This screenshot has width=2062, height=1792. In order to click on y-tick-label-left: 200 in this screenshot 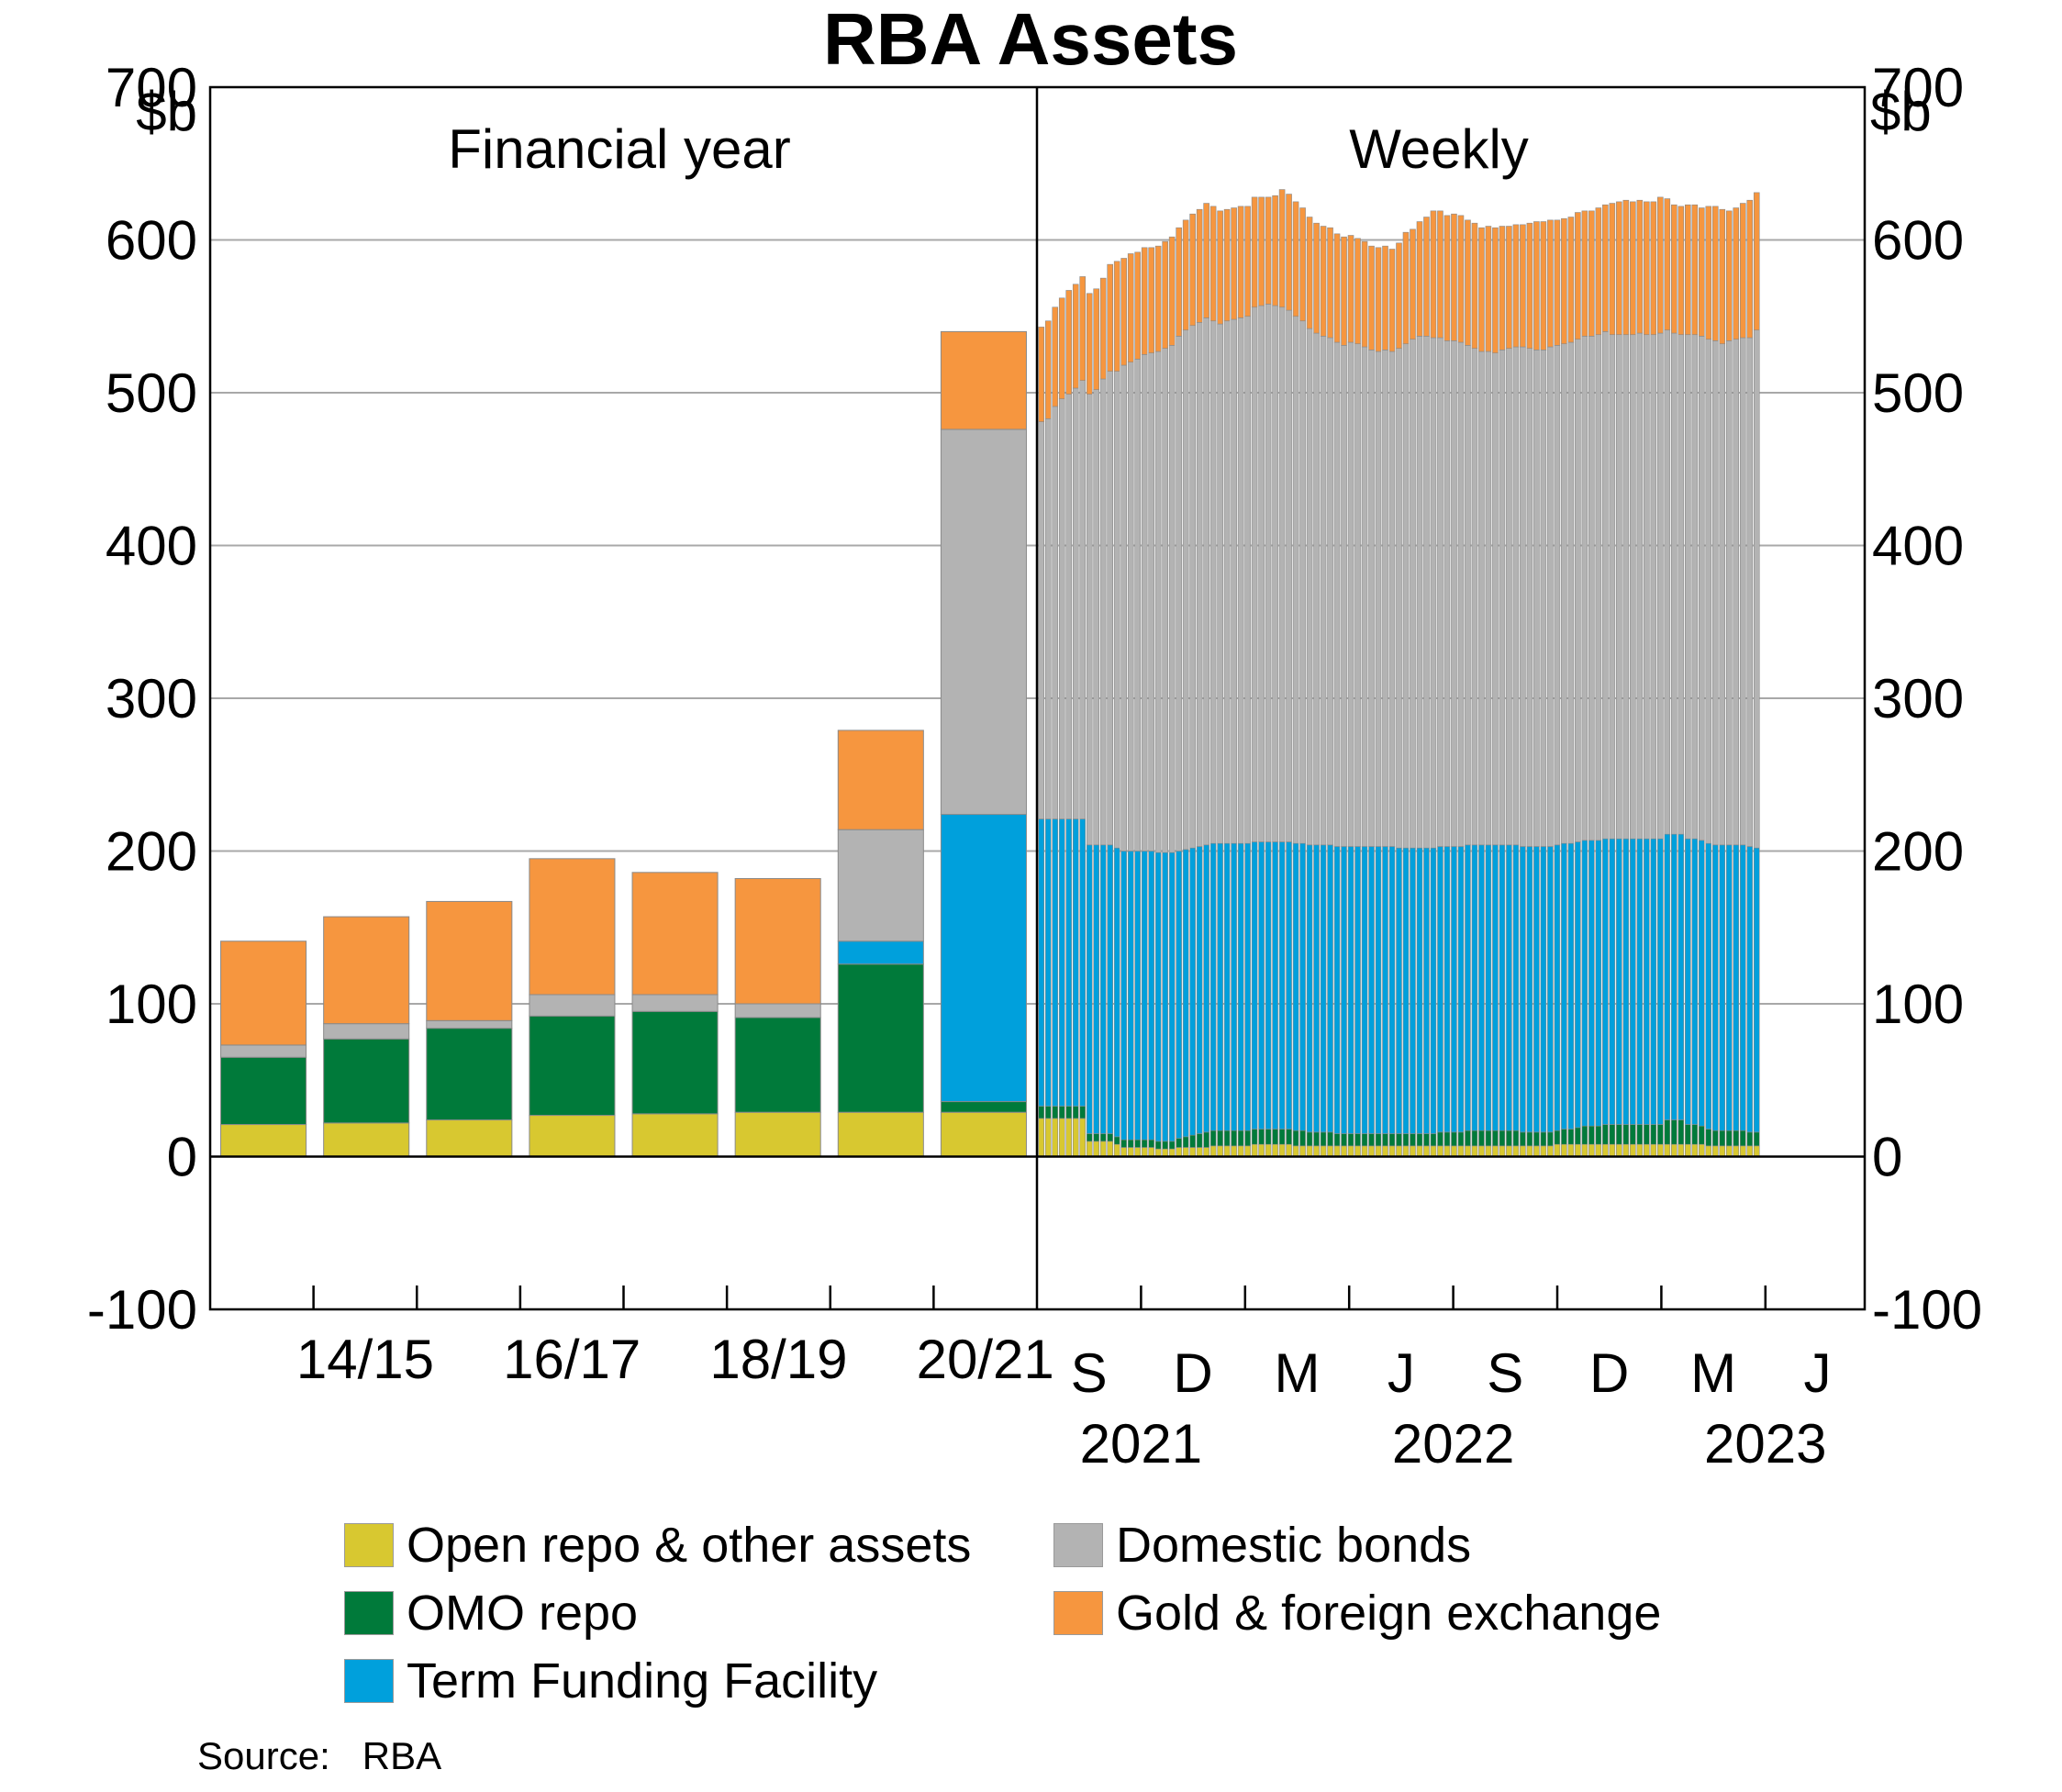, I will do `click(151, 852)`.